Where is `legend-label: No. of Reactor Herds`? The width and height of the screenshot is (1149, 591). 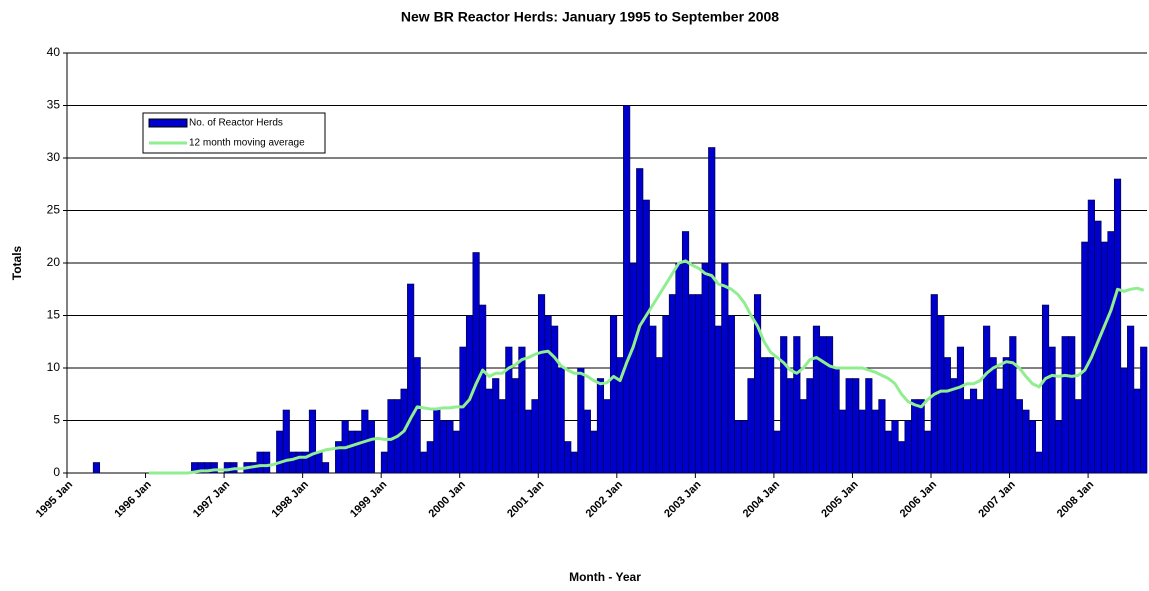
legend-label: No. of Reactor Herds is located at coordinates (236, 123).